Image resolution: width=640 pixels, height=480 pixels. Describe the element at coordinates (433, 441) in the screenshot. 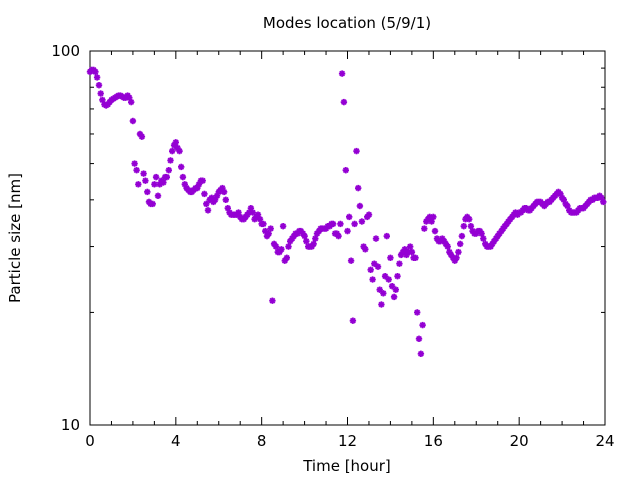

I see `x-tick-label: 16` at that location.